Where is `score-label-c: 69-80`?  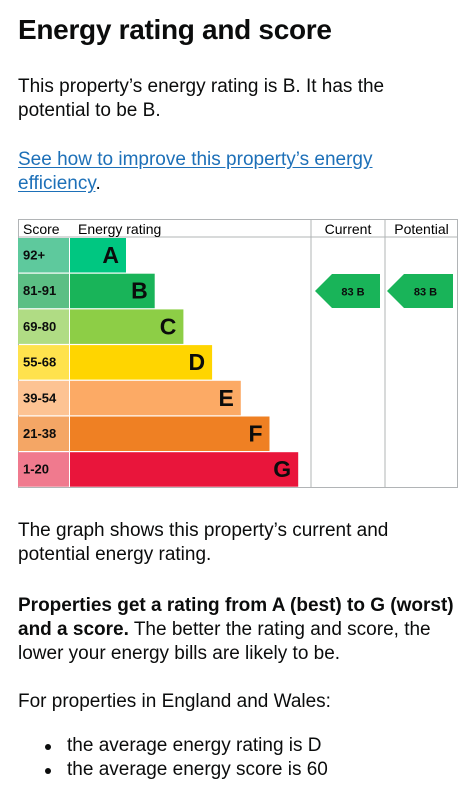 score-label-c: 69-80 is located at coordinates (39, 326).